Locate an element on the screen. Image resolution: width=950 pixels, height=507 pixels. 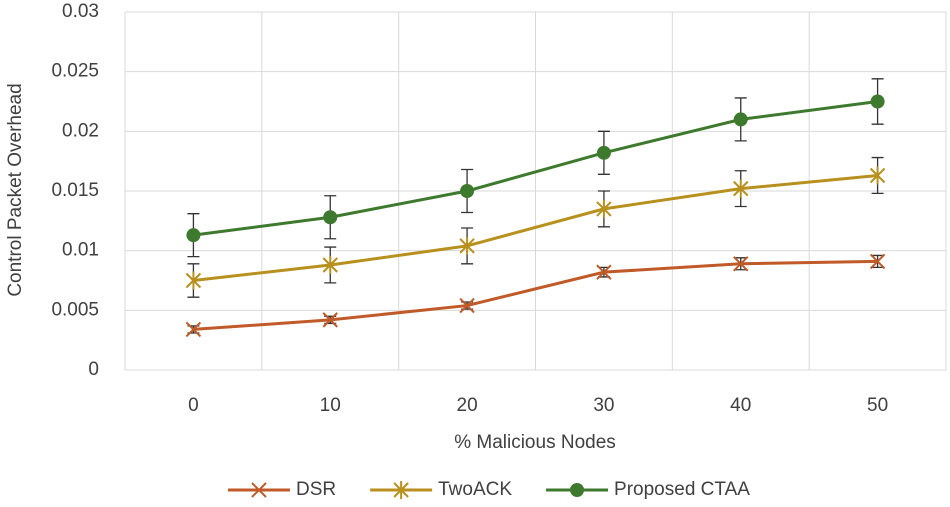
legend-label: Proposed CTAA is located at coordinates (682, 489).